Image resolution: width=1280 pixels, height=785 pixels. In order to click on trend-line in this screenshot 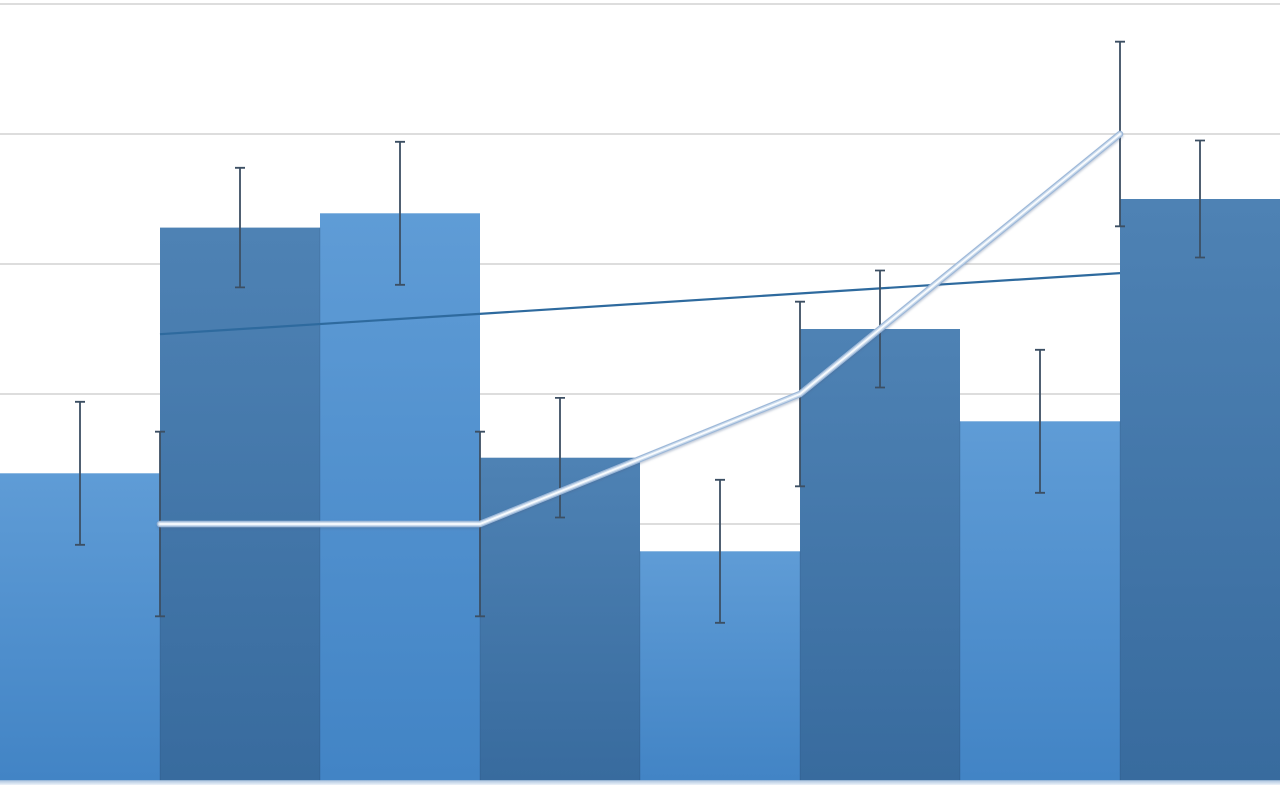, I will do `click(640, 304)`.